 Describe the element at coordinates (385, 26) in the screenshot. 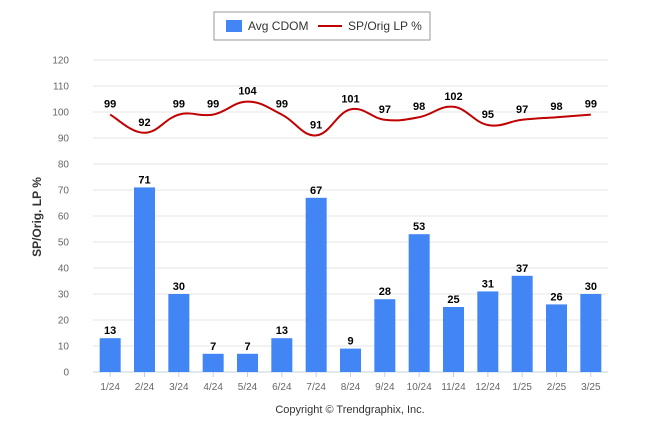

I see `legend-label-sp-orig: SP/Orig LP %` at that location.